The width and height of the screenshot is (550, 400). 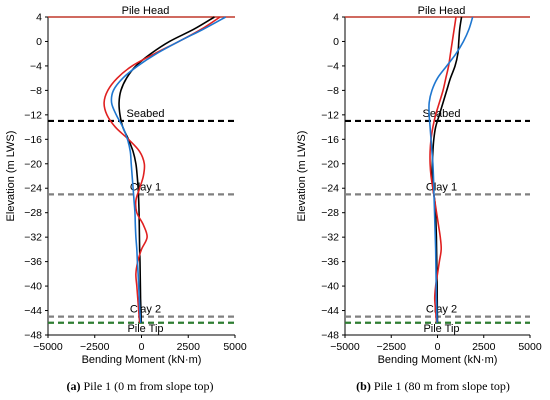 I want to click on caption-letter: (a), so click(x=74, y=386).